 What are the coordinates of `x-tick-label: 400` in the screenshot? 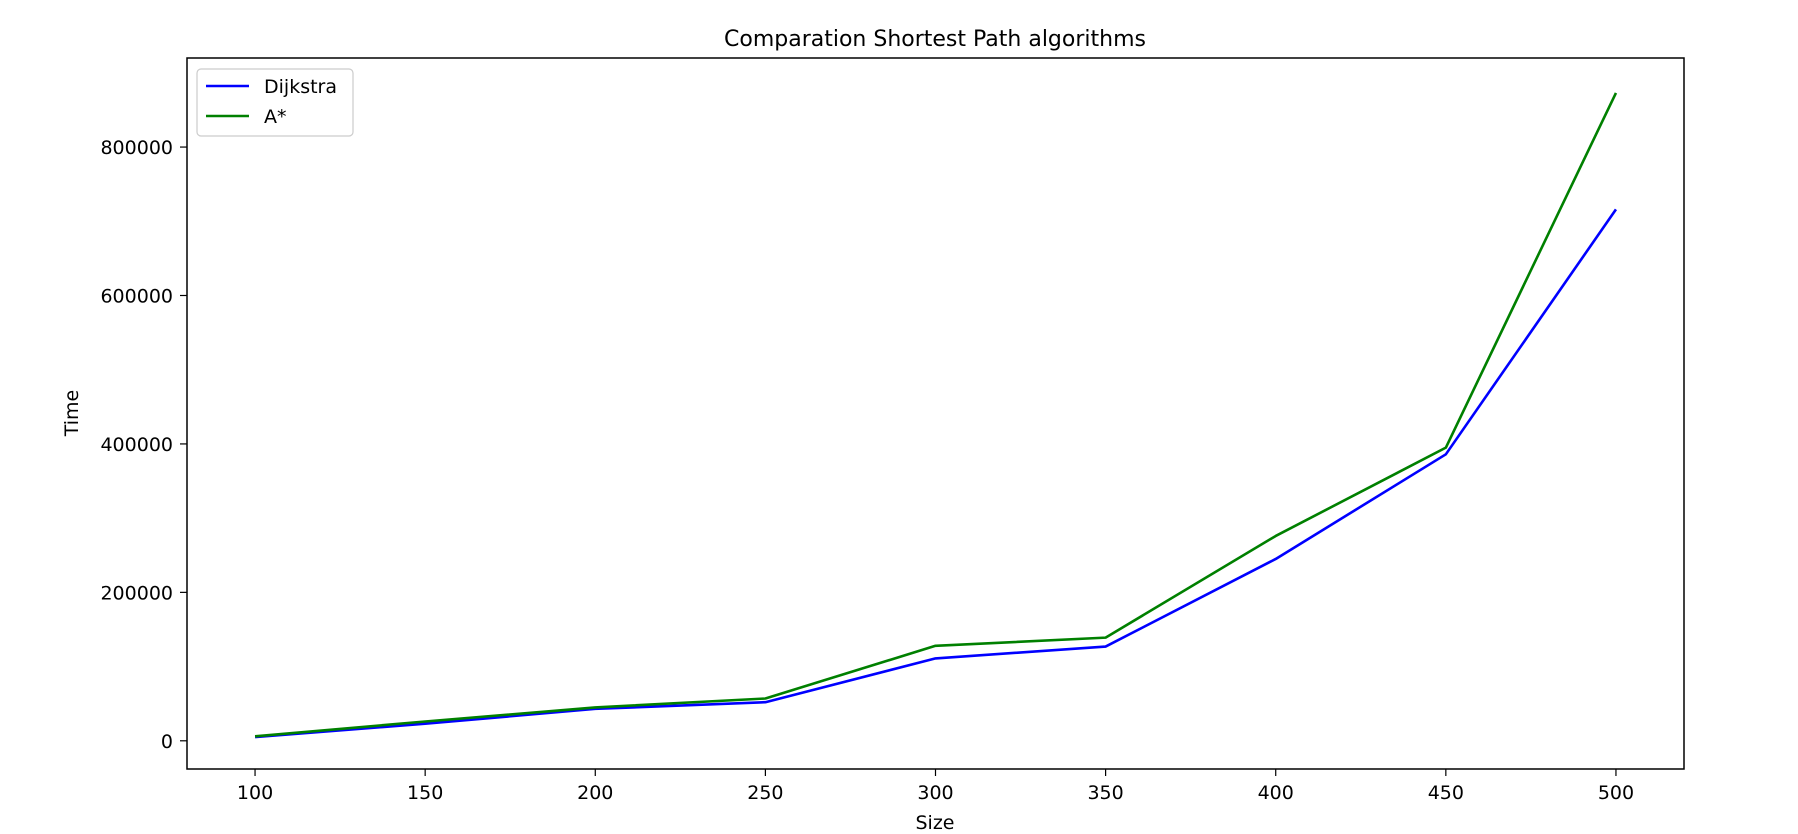 It's located at (1276, 793).